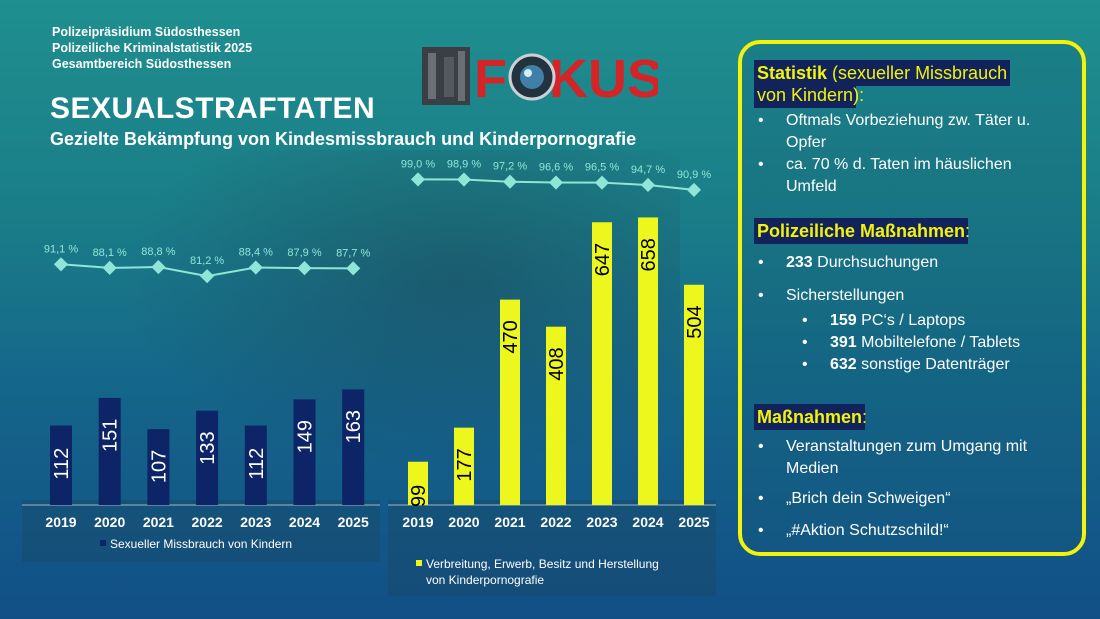 The height and width of the screenshot is (619, 1100). I want to click on left-share-label: 81,2 %, so click(207, 261).